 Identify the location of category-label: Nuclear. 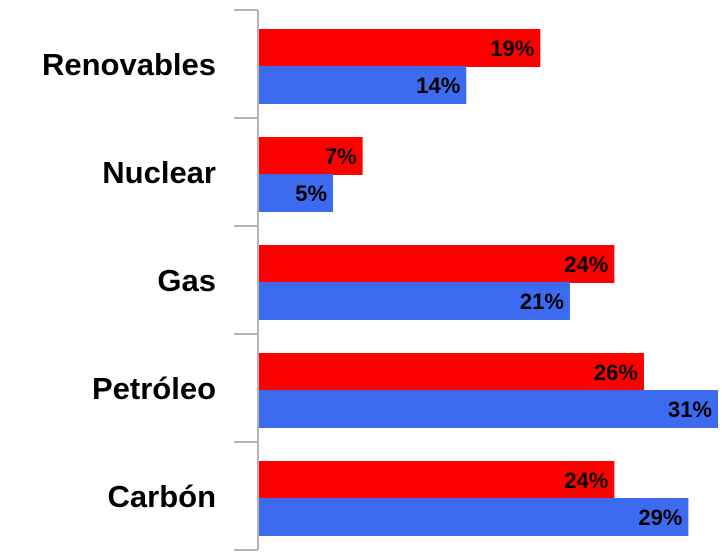
(159, 172).